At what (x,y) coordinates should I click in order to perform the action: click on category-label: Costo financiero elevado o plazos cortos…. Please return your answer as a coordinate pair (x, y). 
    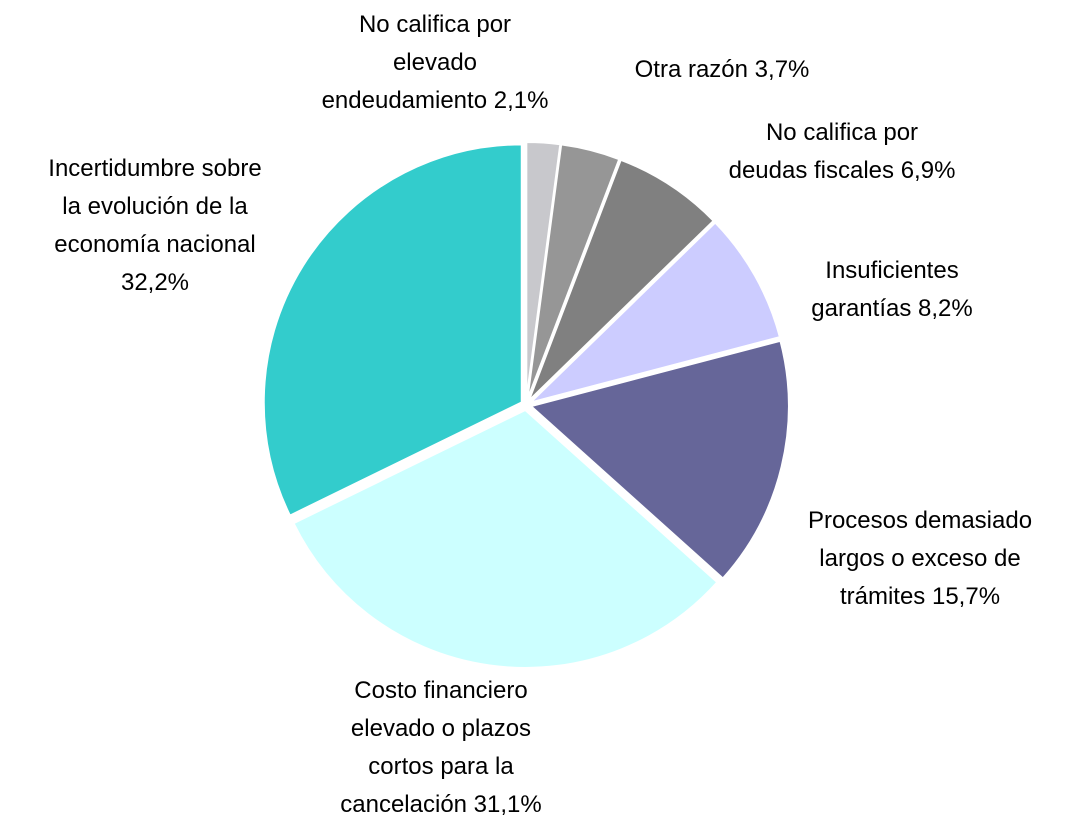
    Looking at the image, I should click on (436, 747).